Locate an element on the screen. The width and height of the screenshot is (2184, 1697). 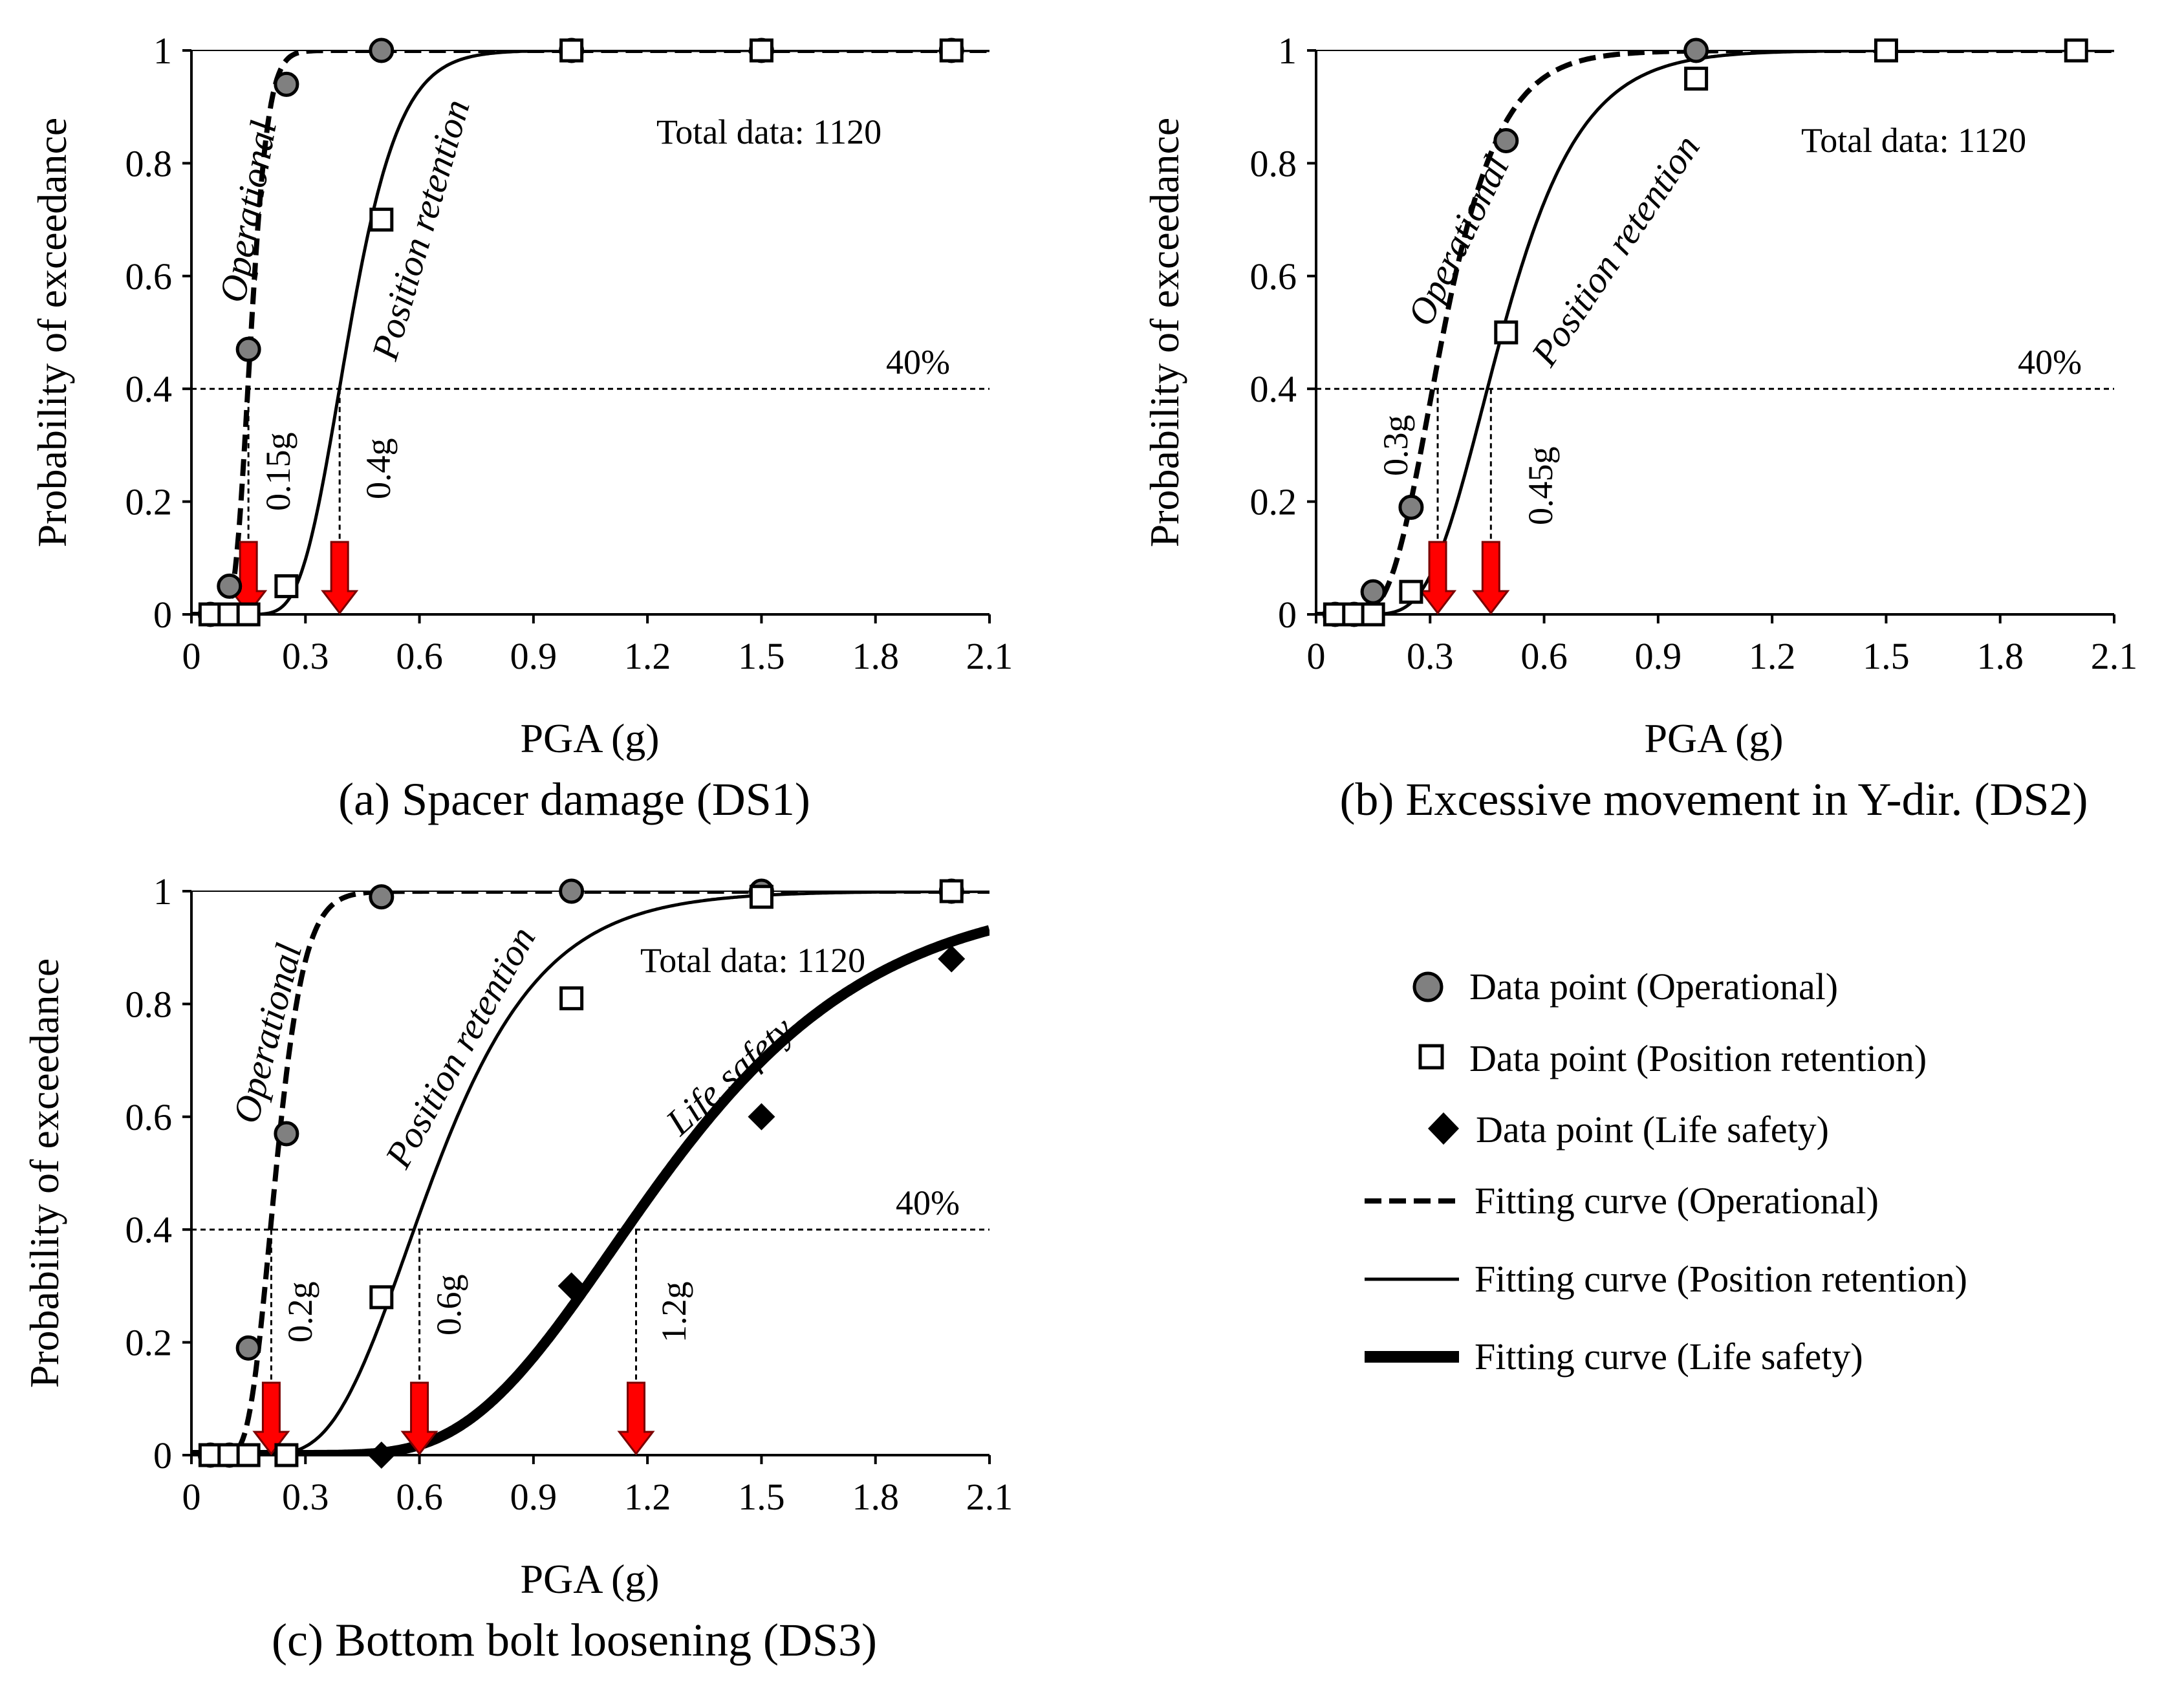
chart-caption: (b) Excessive movement in Y-dir. (DS2) is located at coordinates (1714, 799).